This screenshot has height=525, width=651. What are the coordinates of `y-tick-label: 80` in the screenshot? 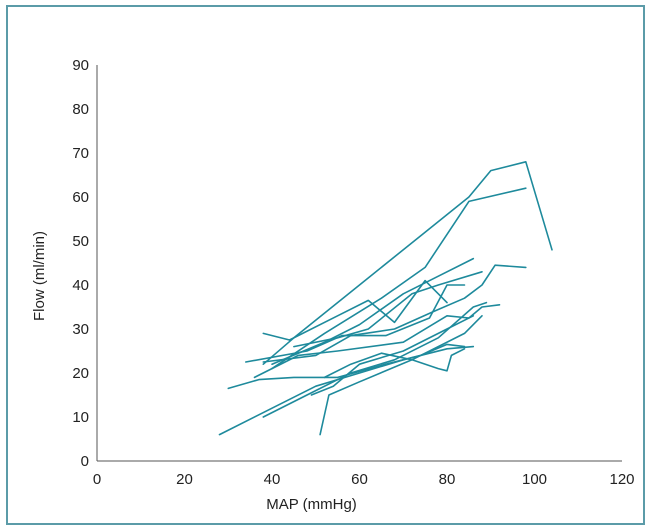 It's located at (80, 109).